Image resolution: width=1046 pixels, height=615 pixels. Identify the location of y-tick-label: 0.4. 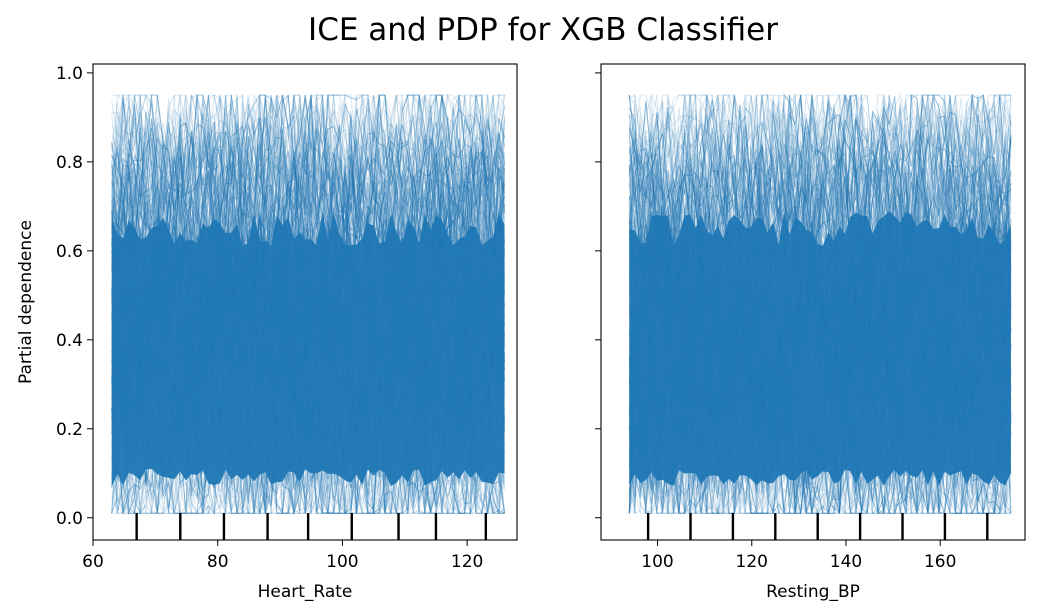
(69, 341).